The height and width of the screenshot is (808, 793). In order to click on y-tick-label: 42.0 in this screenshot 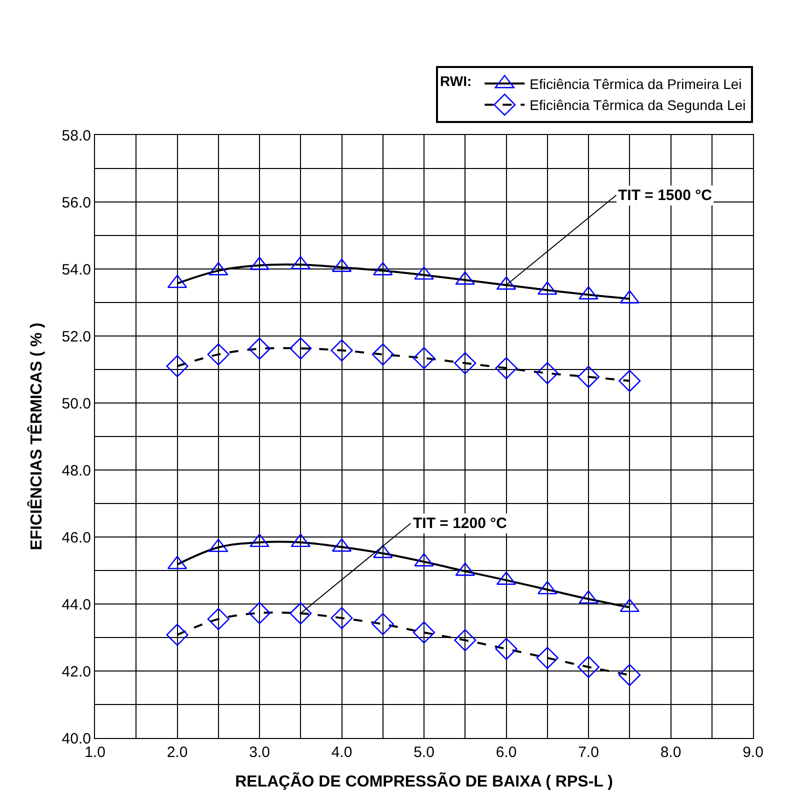, I will do `click(76, 671)`.